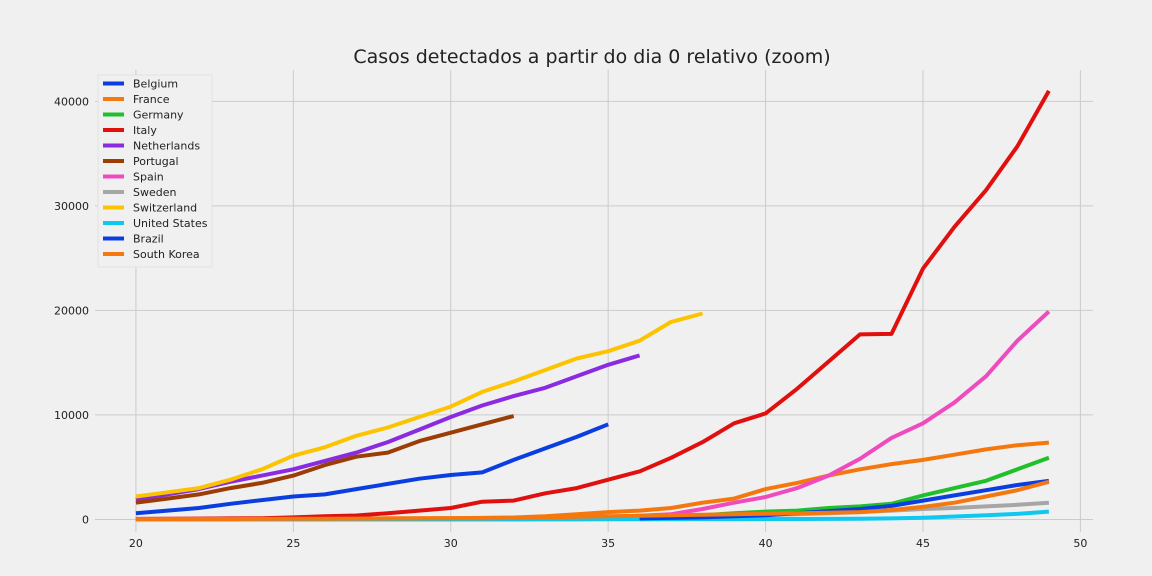 This screenshot has width=1152, height=576. What do you see at coordinates (148, 177) in the screenshot?
I see `legend-label-spain: Spain` at bounding box center [148, 177].